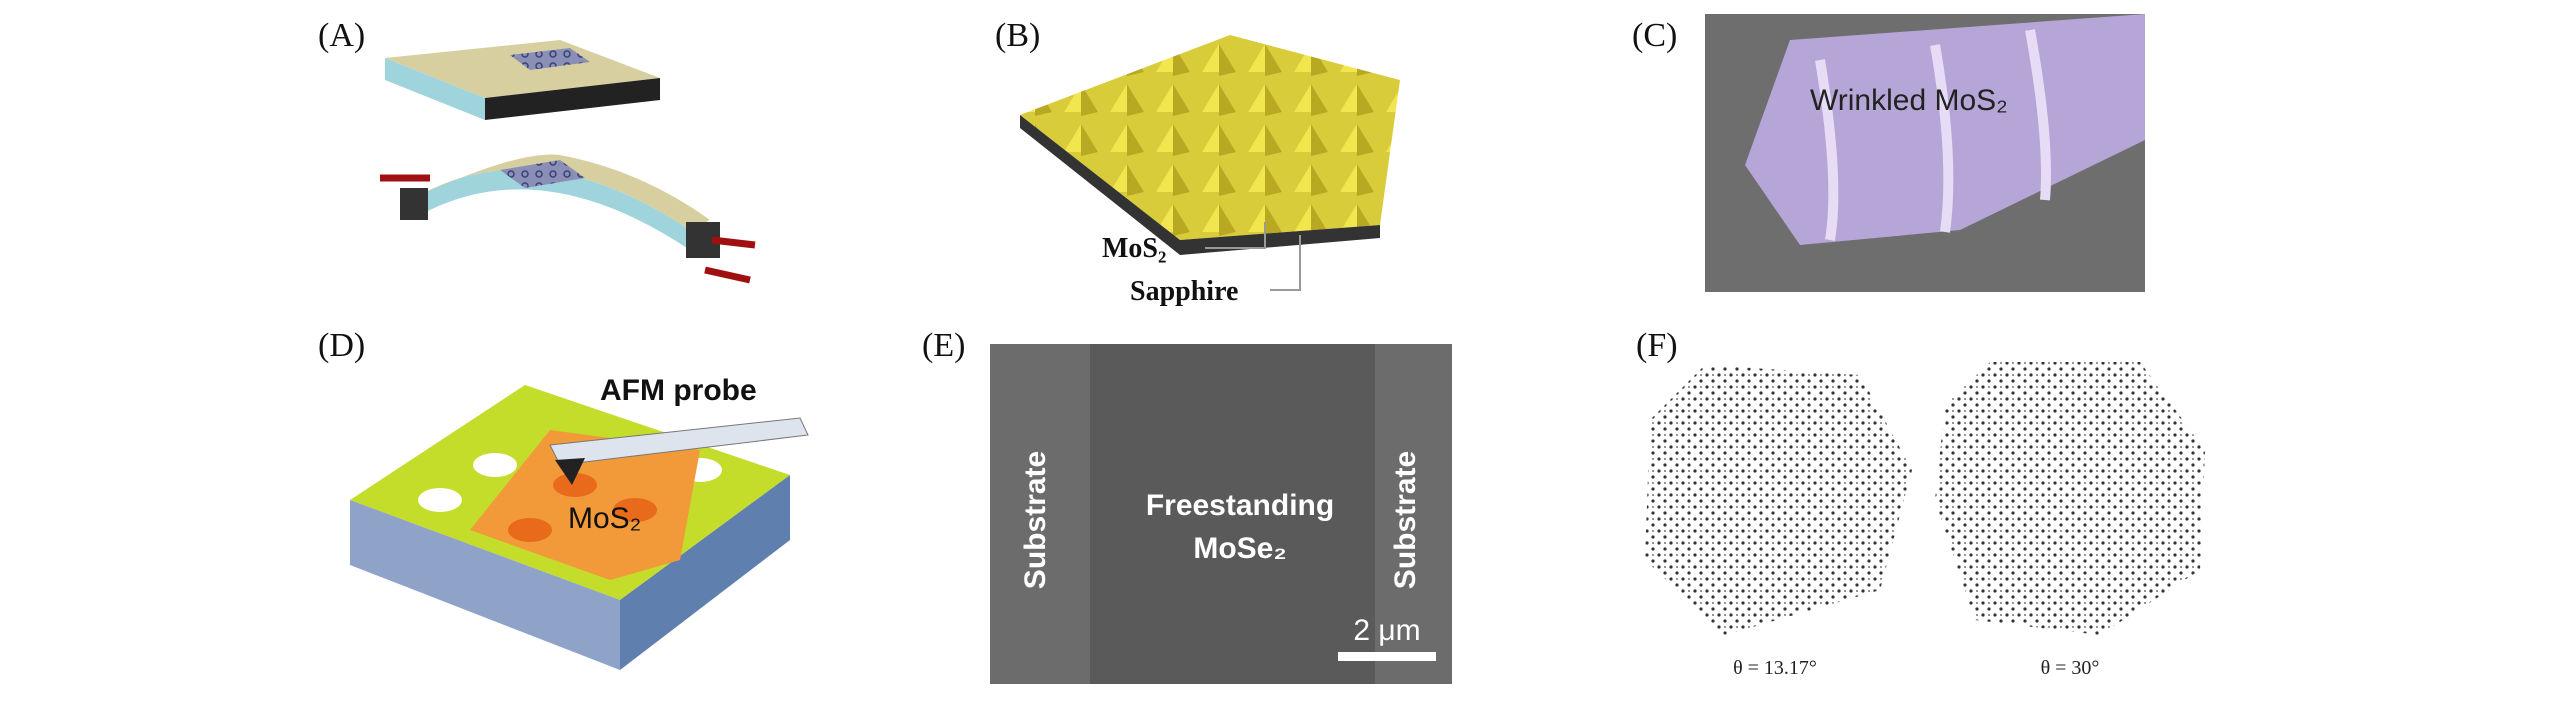 The image size is (2567, 709). What do you see at coordinates (1184, 291) in the screenshot?
I see `annotation: Sapphire` at bounding box center [1184, 291].